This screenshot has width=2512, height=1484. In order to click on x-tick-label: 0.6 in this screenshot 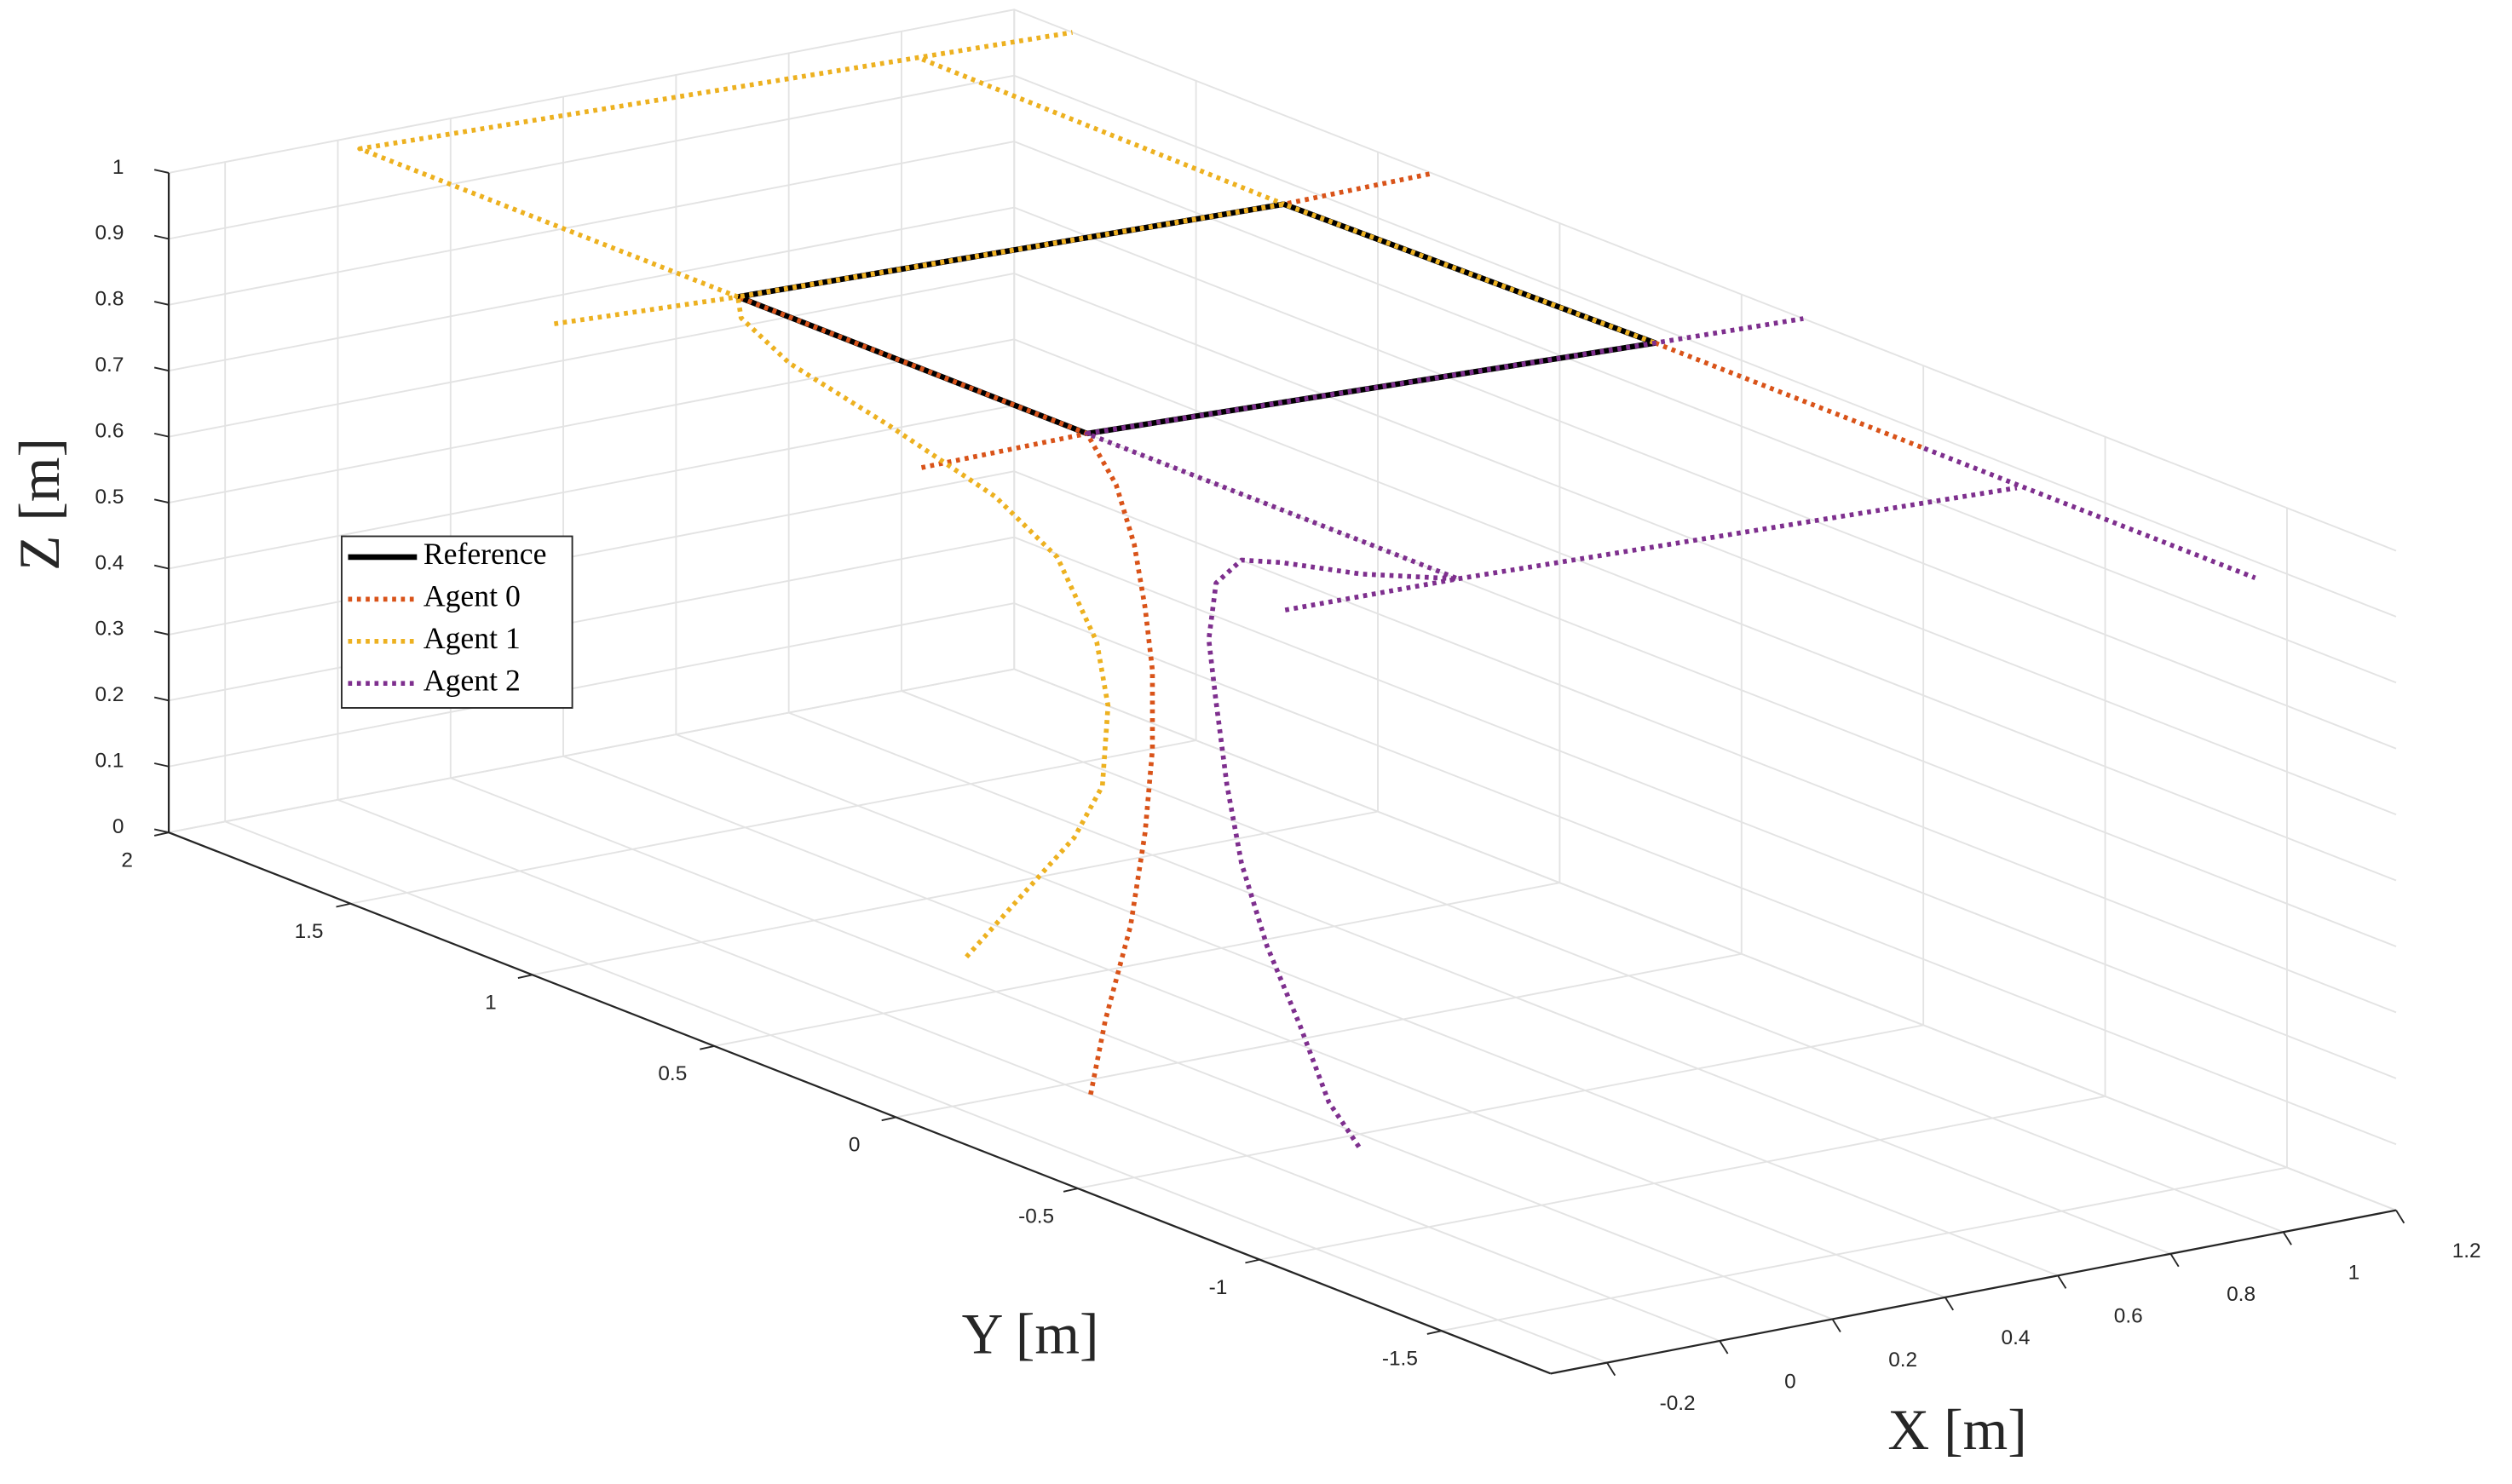, I will do `click(2128, 1316)`.